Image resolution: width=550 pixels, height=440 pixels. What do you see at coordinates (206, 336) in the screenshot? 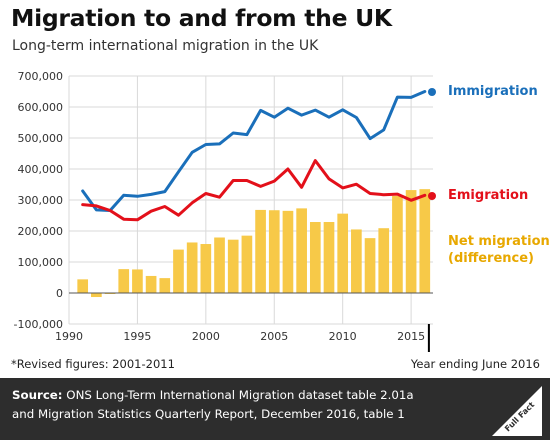
I see `x-tick-label: 2000` at bounding box center [206, 336].